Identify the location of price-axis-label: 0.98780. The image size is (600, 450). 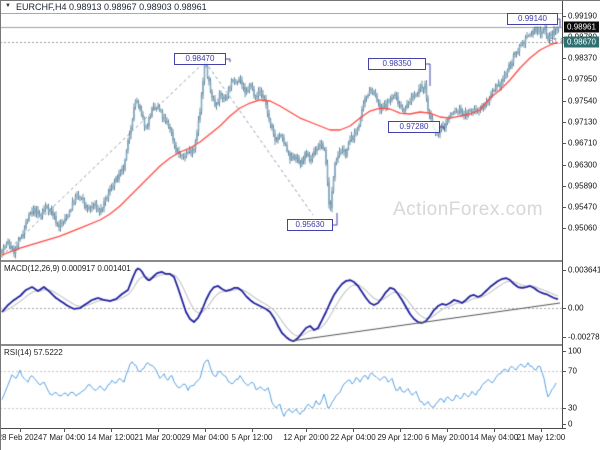
(582, 36).